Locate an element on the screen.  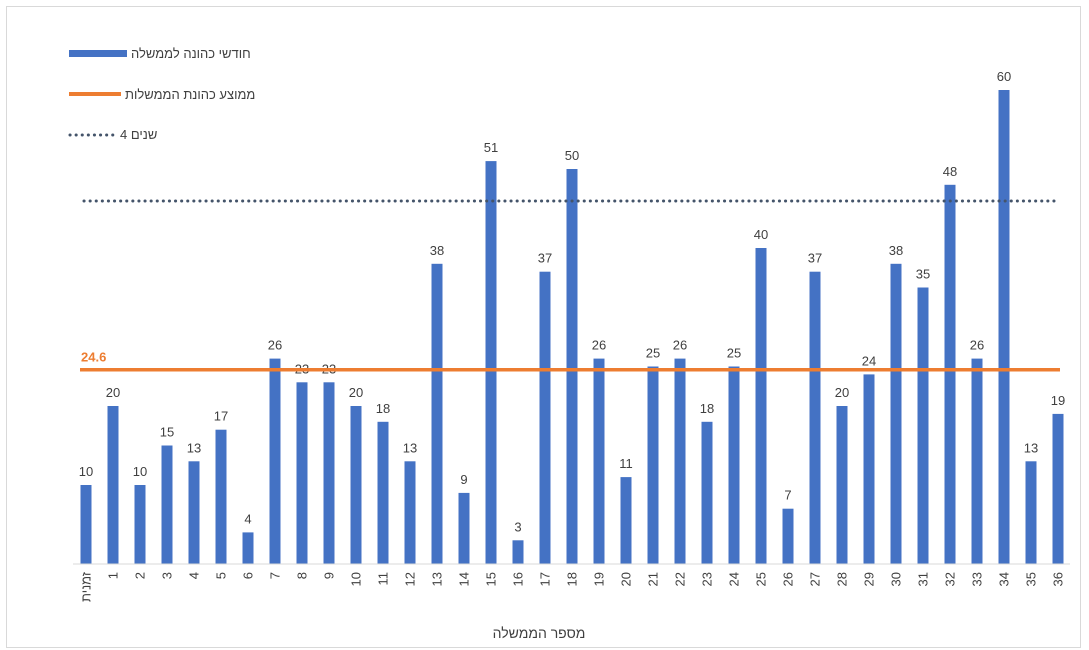
data-label-30: 38 is located at coordinates (896, 250).